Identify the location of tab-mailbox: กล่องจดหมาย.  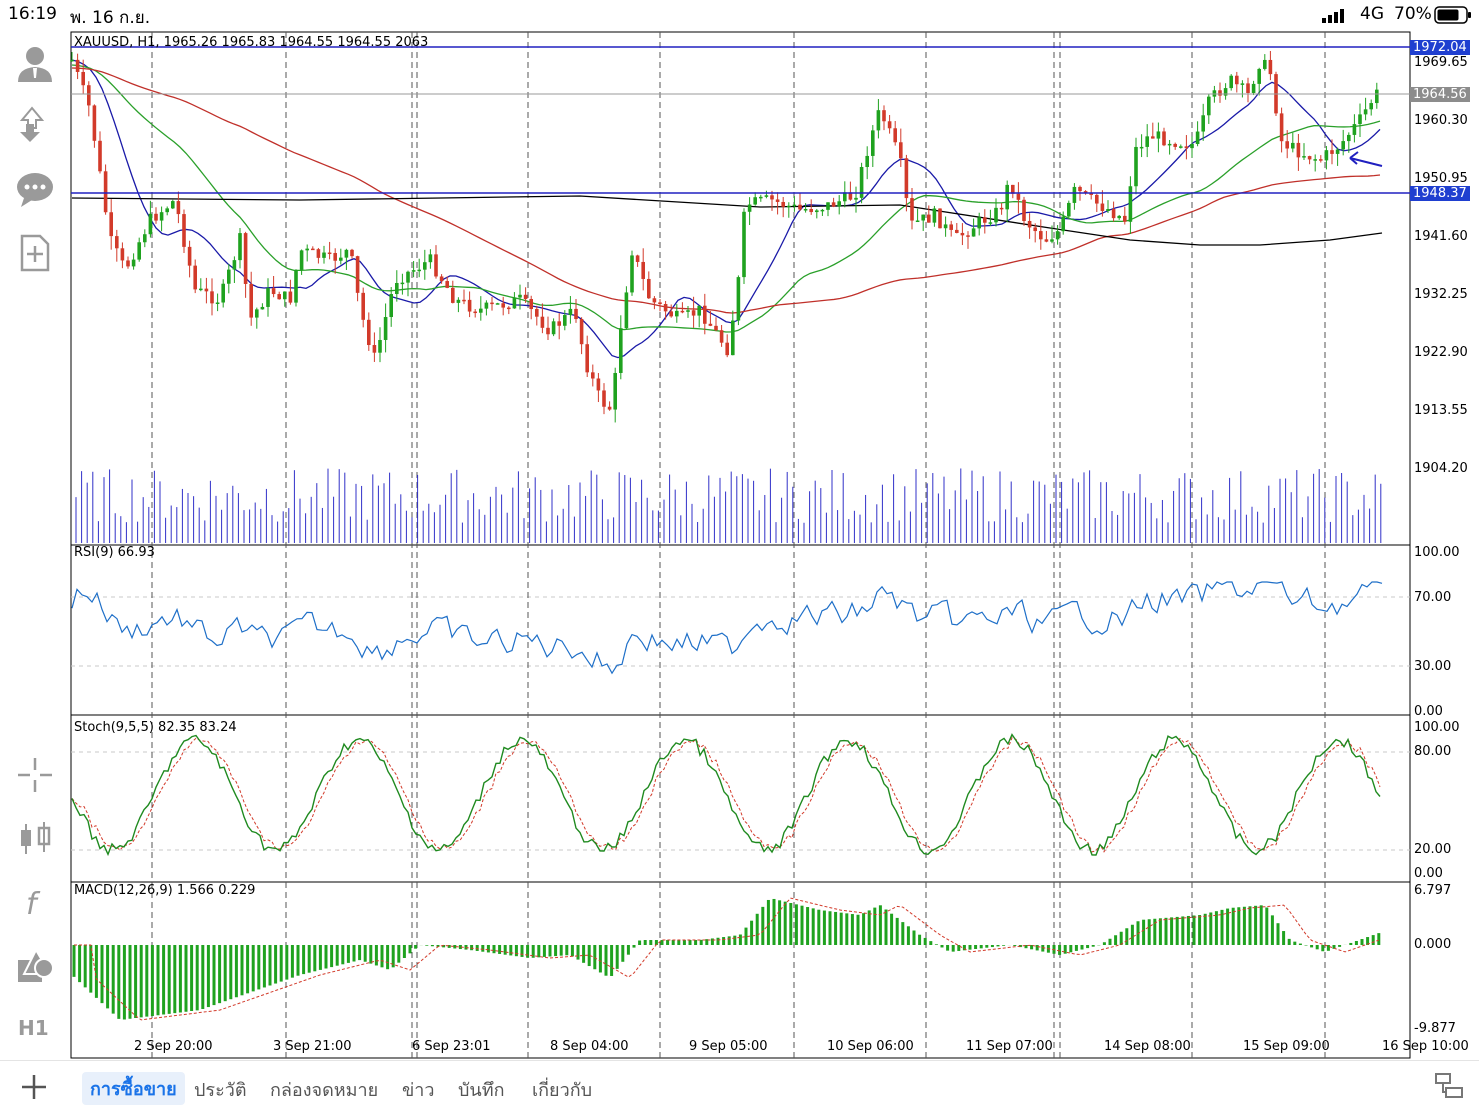
(324, 1090).